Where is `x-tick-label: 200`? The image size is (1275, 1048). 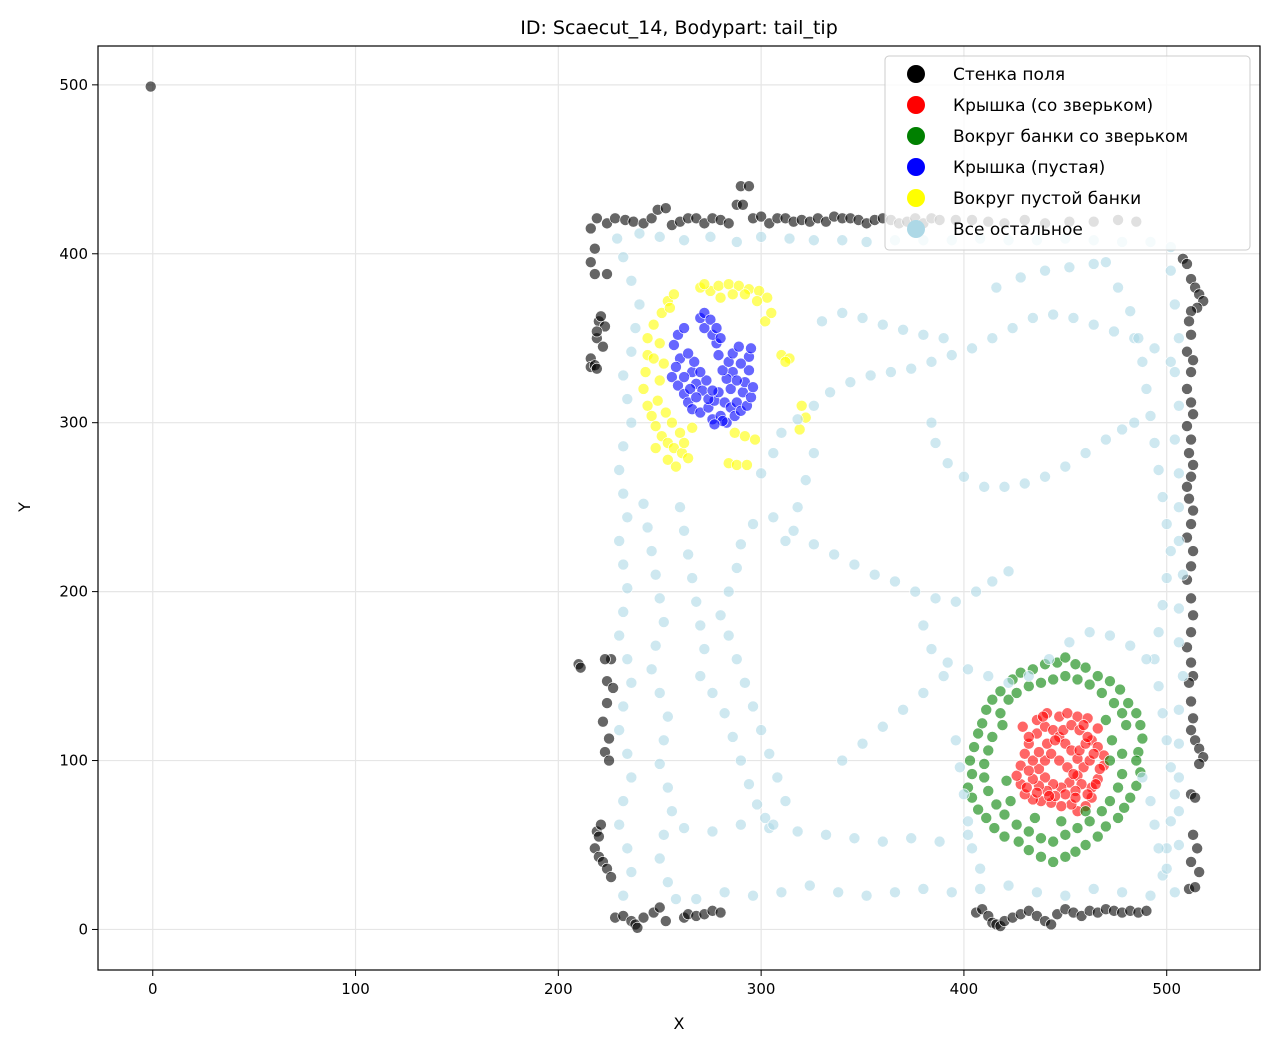 x-tick-label: 200 is located at coordinates (558, 989).